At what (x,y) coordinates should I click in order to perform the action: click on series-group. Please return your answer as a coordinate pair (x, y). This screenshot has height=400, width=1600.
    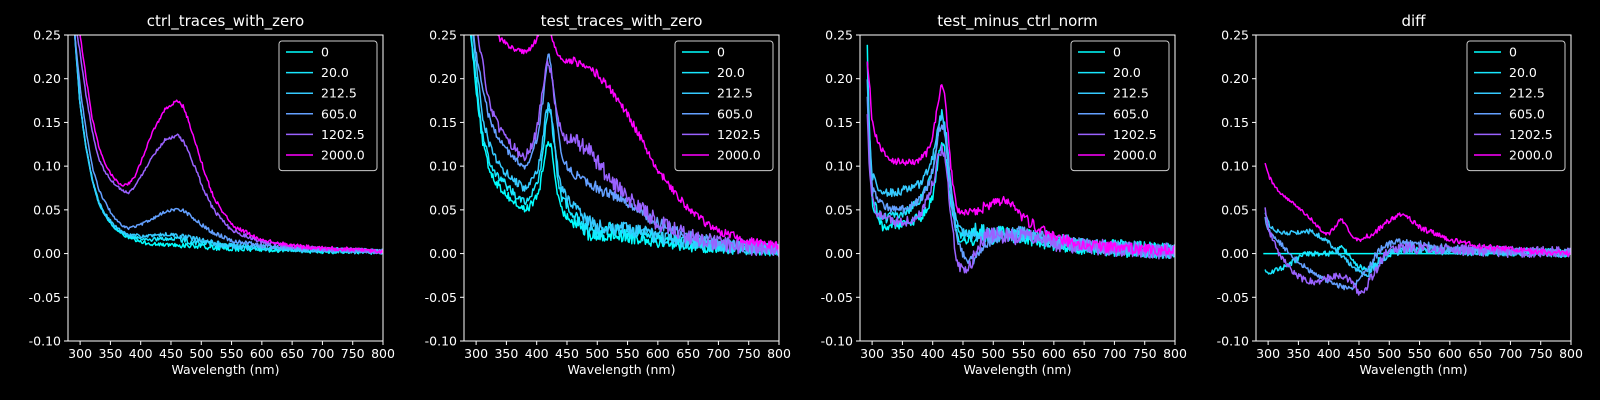
    Looking at the image, I should click on (624, 146).